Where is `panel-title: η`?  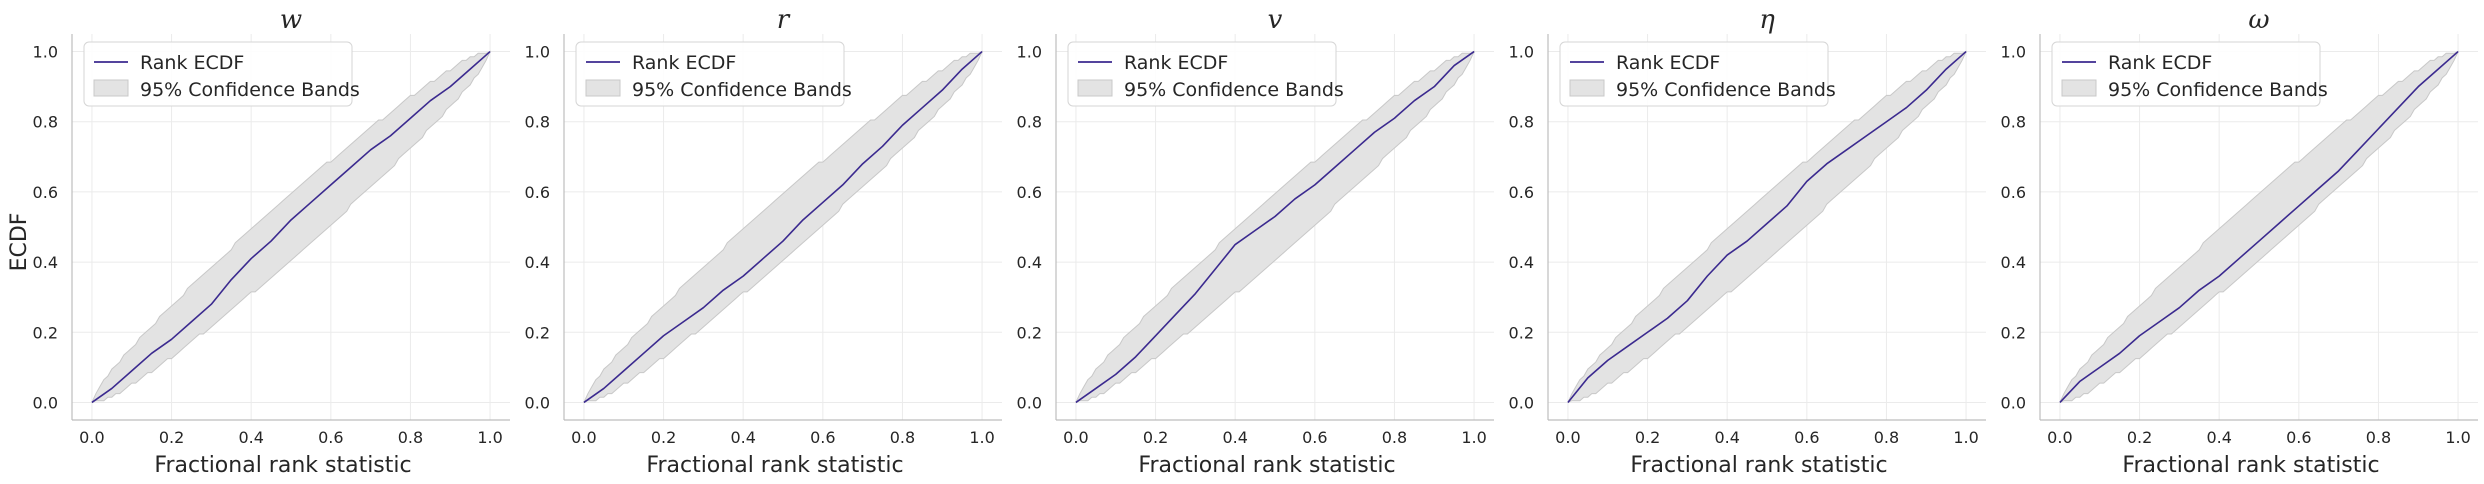 panel-title: η is located at coordinates (1767, 20).